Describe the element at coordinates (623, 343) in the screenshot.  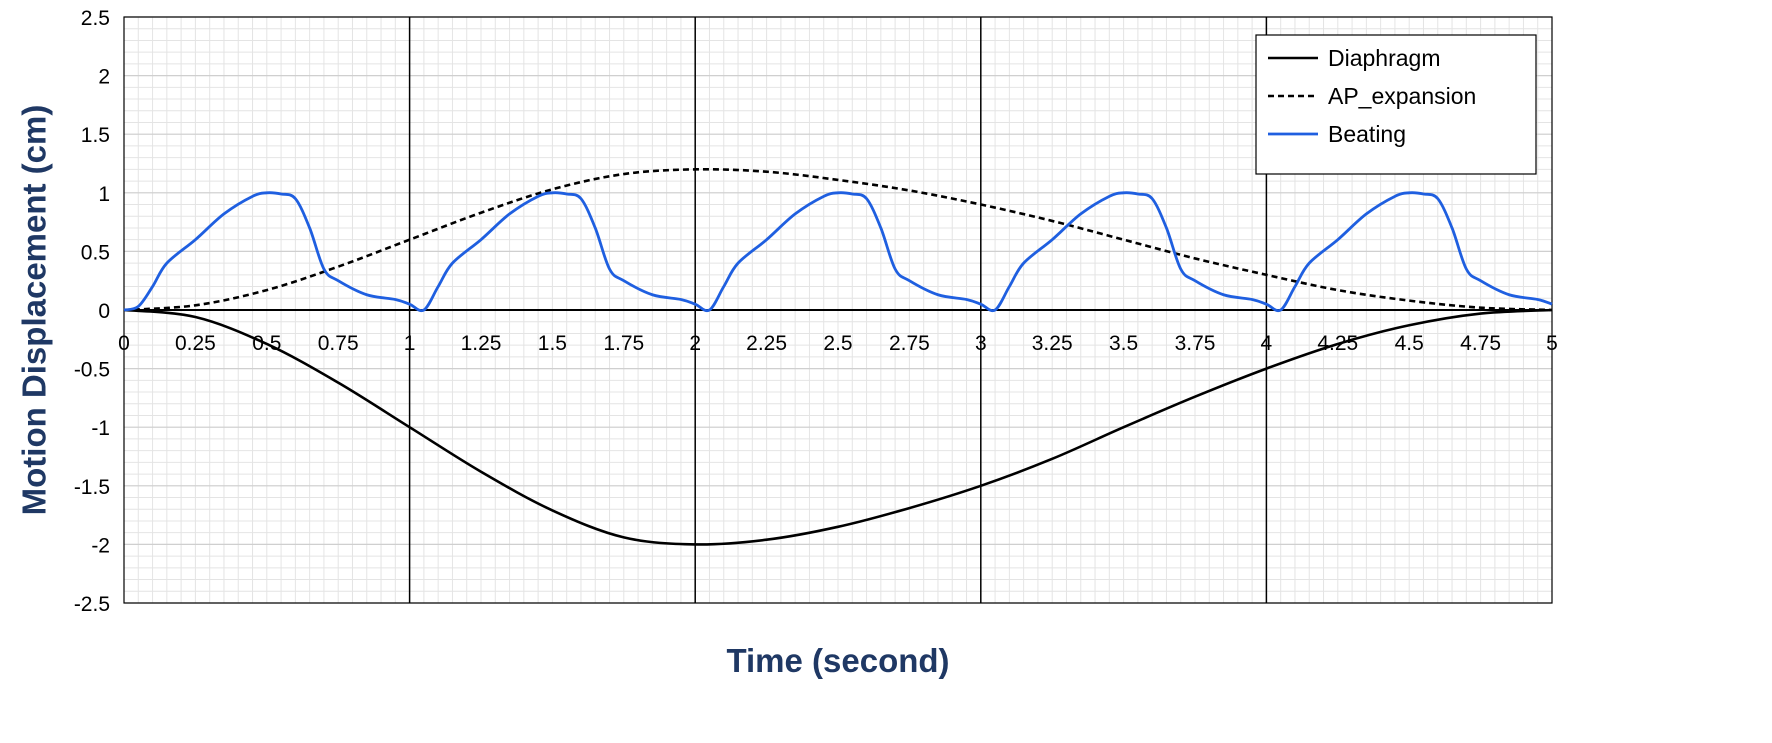
I see `x-tick-label: 1.75` at that location.